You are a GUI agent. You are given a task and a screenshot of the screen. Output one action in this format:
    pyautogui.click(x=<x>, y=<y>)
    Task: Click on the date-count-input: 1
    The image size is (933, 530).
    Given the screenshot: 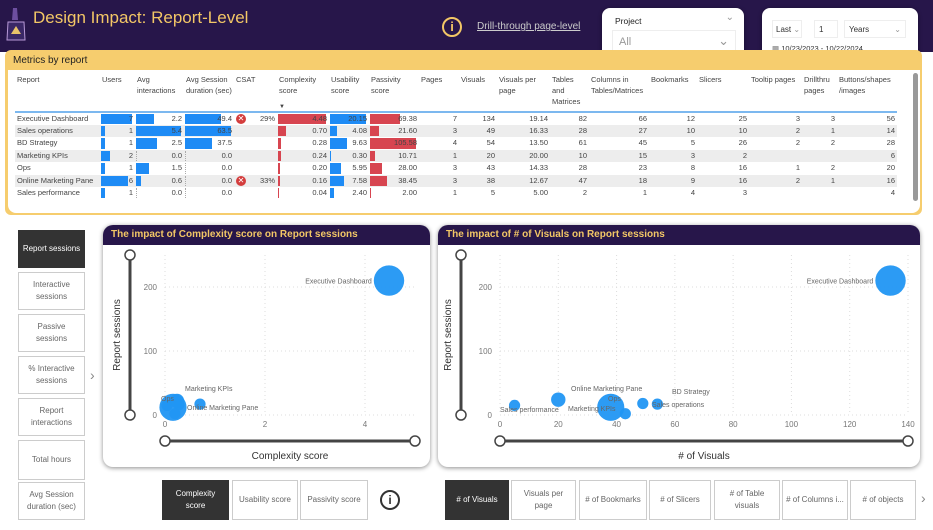 What is the action you would take?
    pyautogui.click(x=826, y=29)
    